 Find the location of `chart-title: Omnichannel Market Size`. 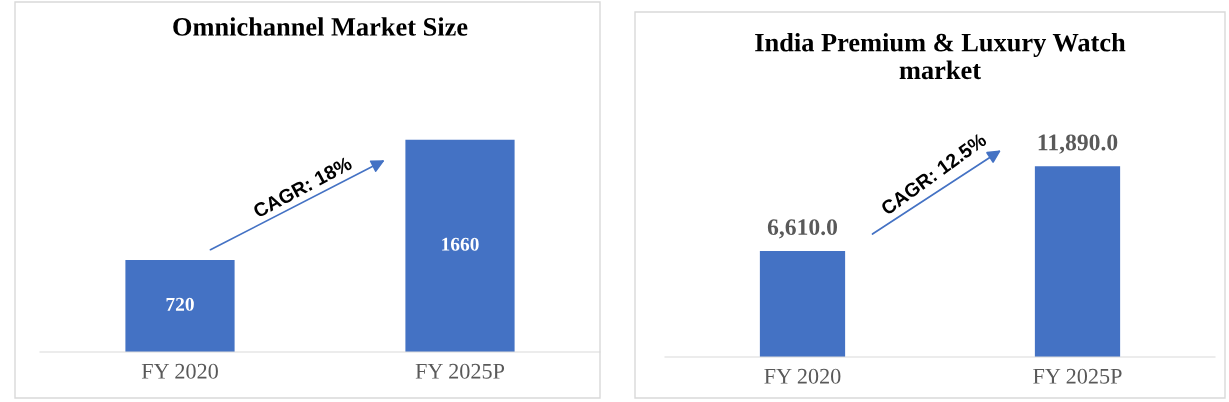

chart-title: Omnichannel Market Size is located at coordinates (320, 26).